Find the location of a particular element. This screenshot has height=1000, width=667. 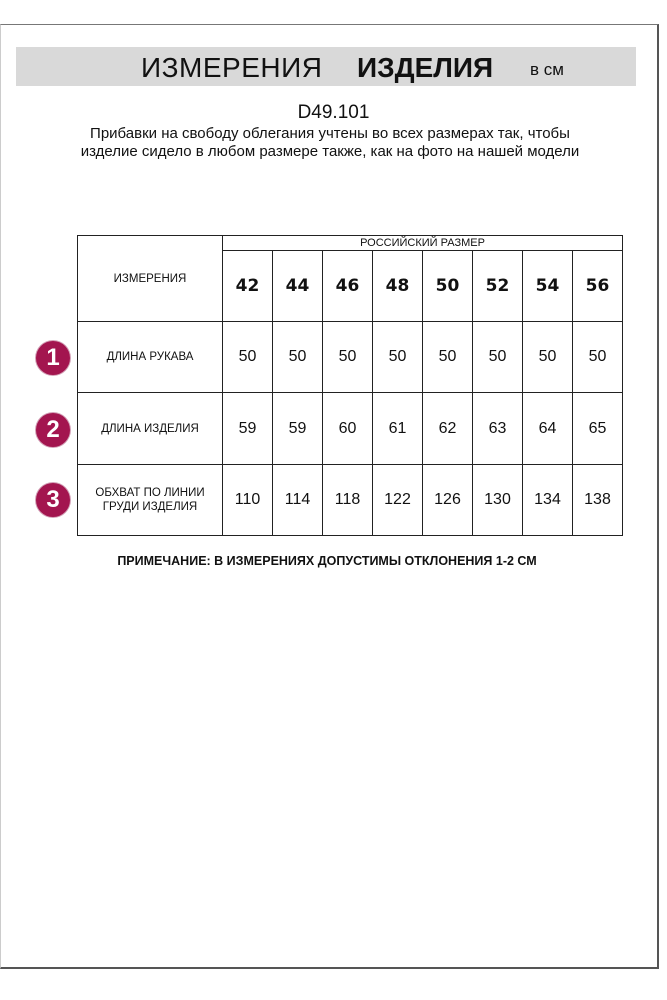

measurement-cell: 110 is located at coordinates (247, 500).